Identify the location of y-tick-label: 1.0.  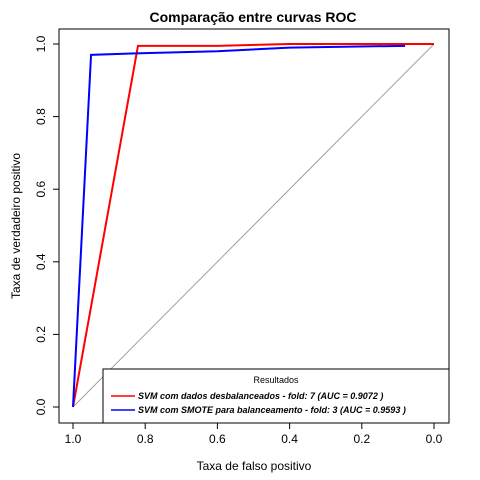
(41, 43).